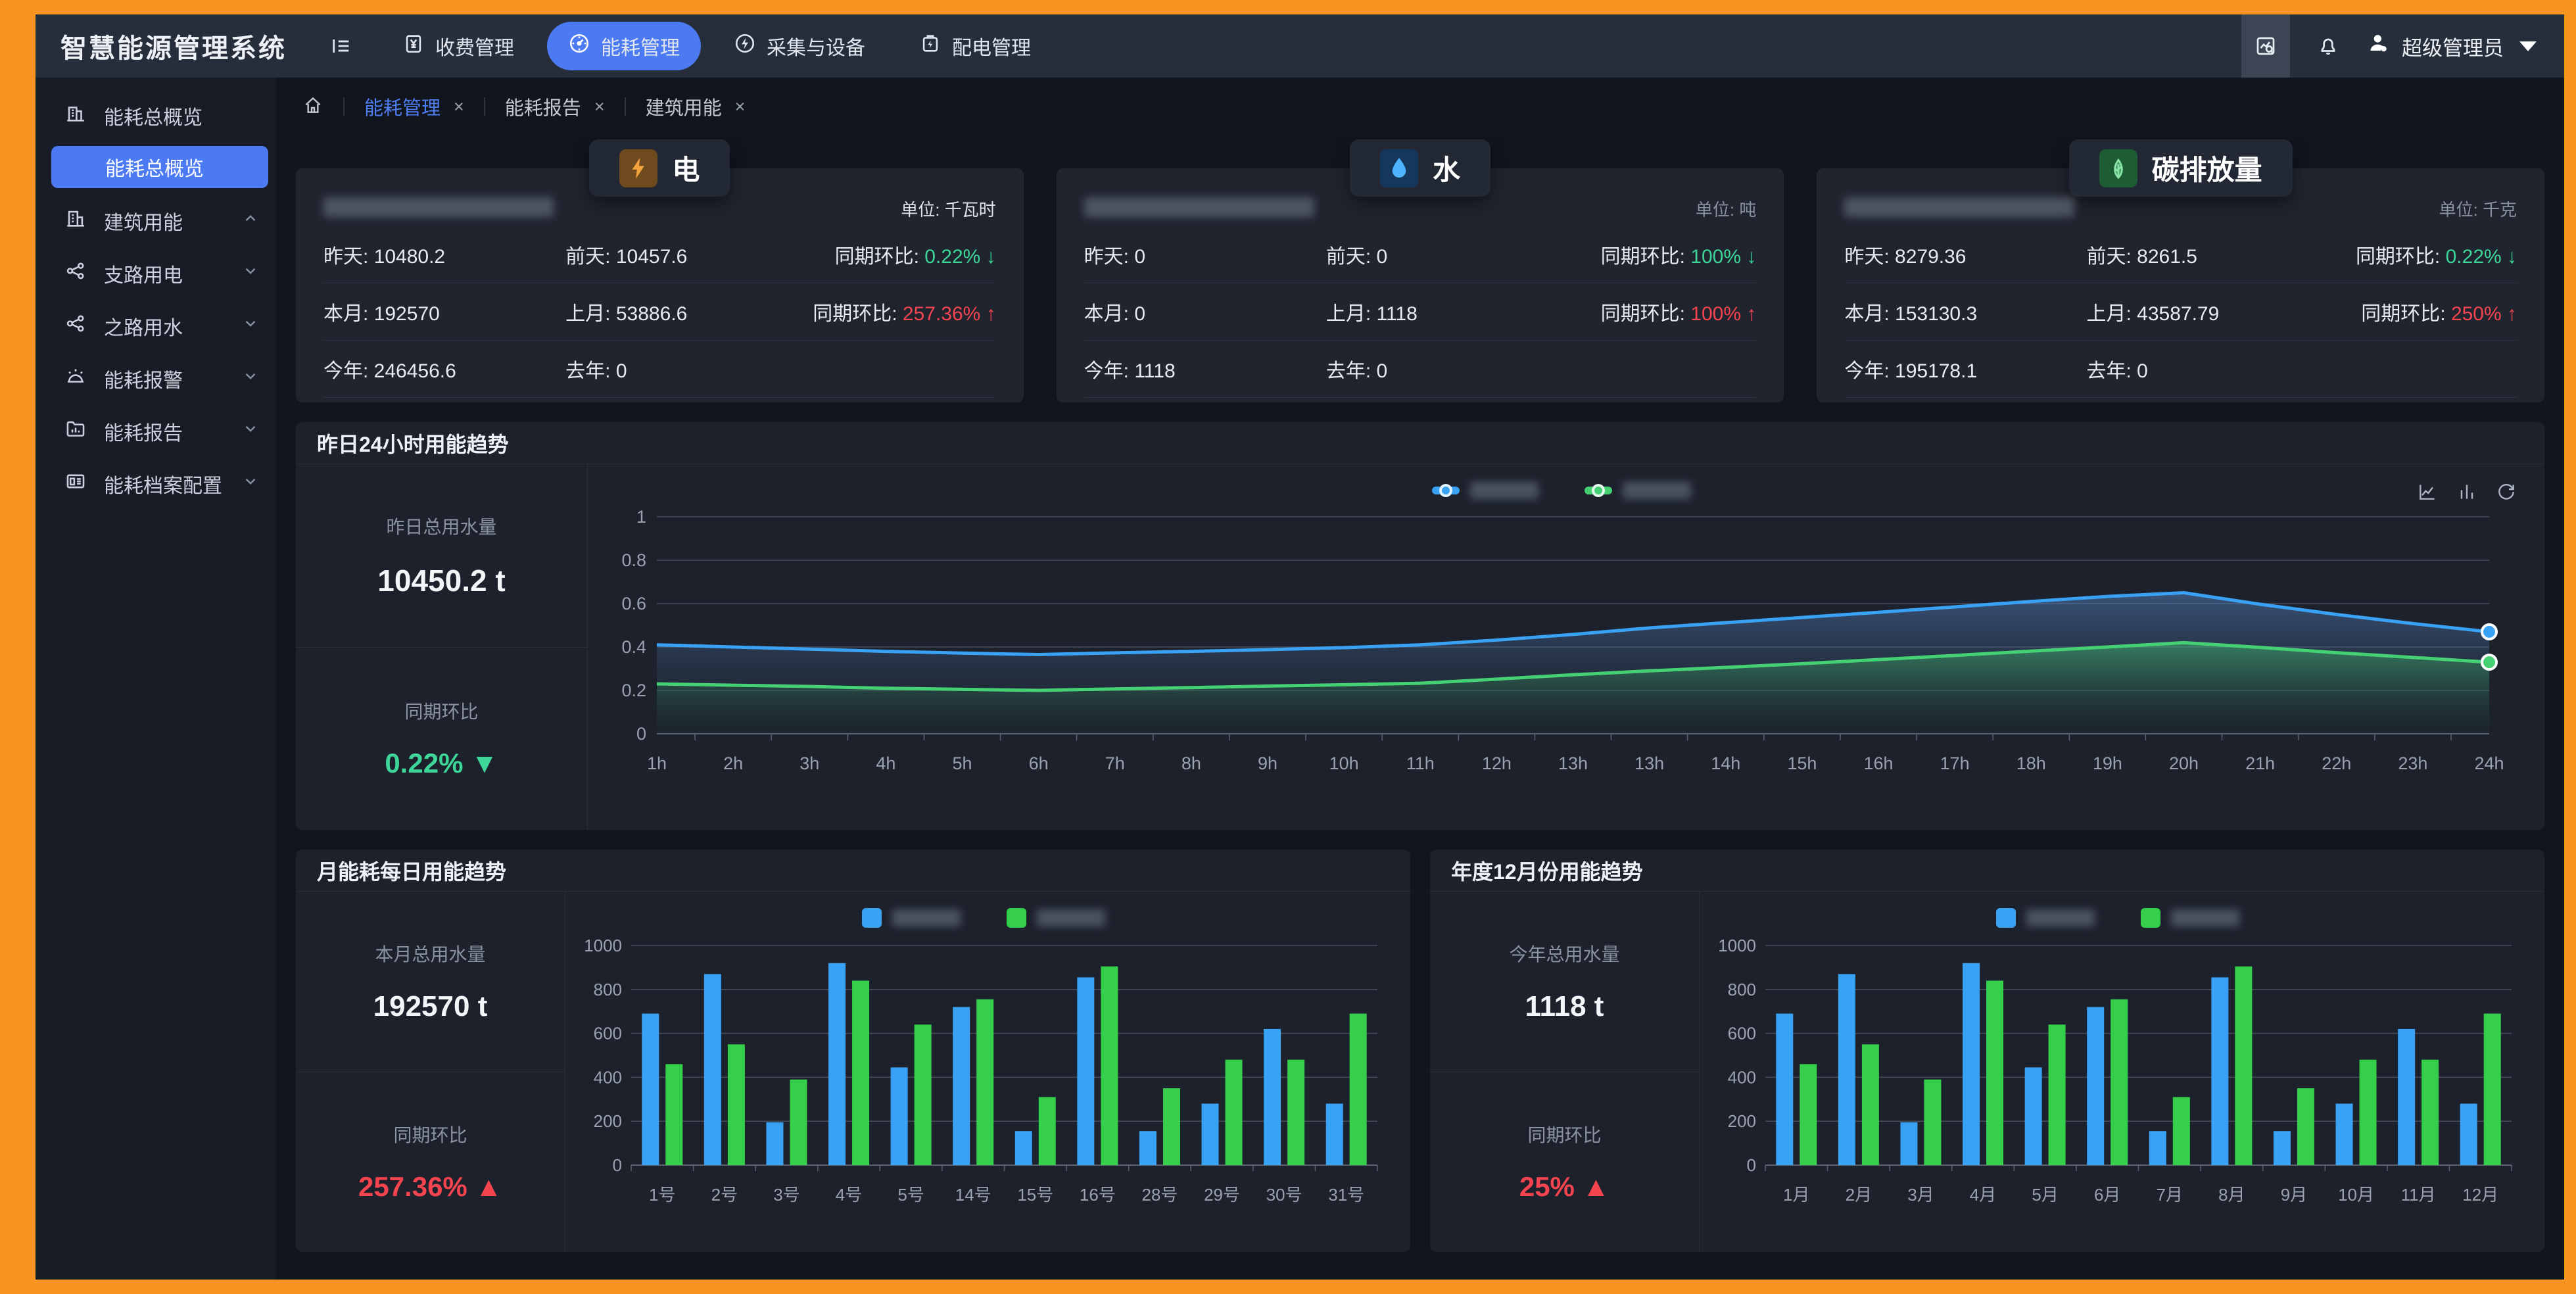 This screenshot has width=2576, height=1294. What do you see at coordinates (430, 954) in the screenshot?
I see `stat-label: 本月总用水量` at bounding box center [430, 954].